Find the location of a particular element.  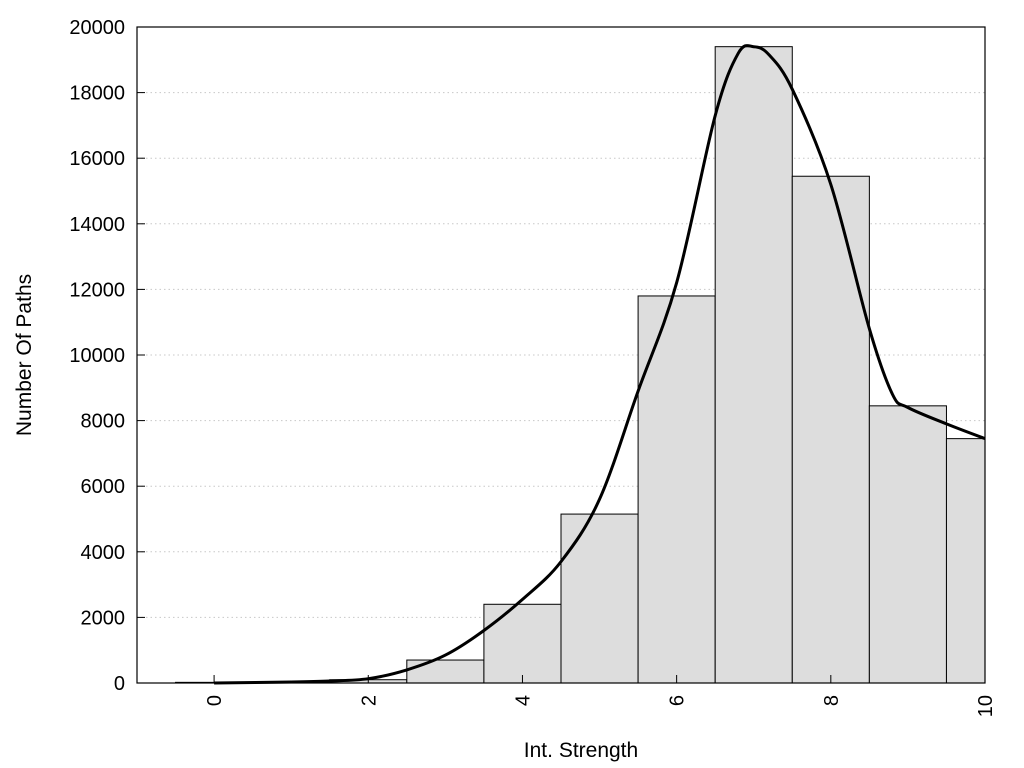

y-tick-label-5: 10000 is located at coordinates (97, 356).